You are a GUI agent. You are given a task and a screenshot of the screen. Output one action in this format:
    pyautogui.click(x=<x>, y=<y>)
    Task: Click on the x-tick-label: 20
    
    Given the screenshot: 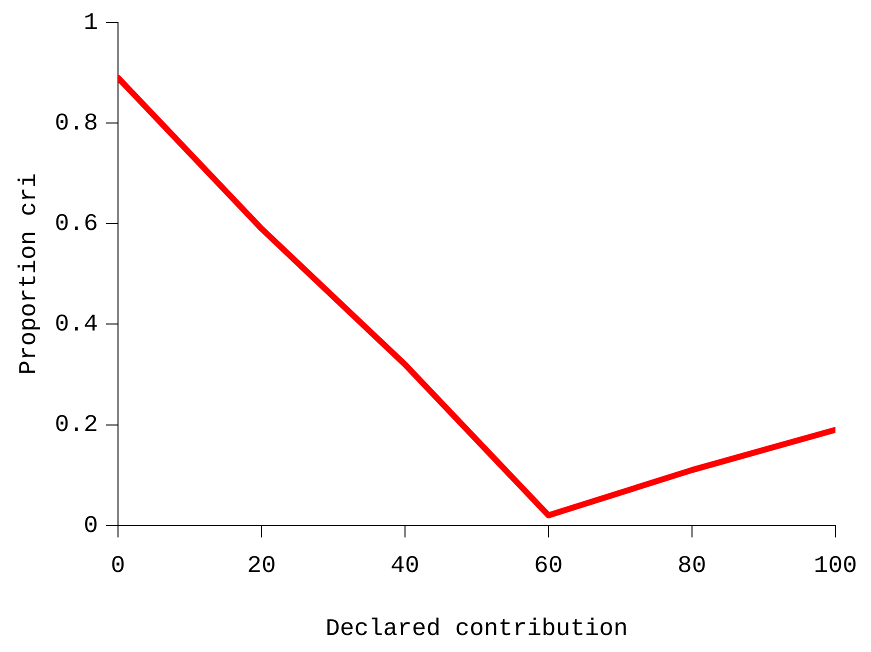 What is the action you would take?
    pyautogui.click(x=261, y=566)
    